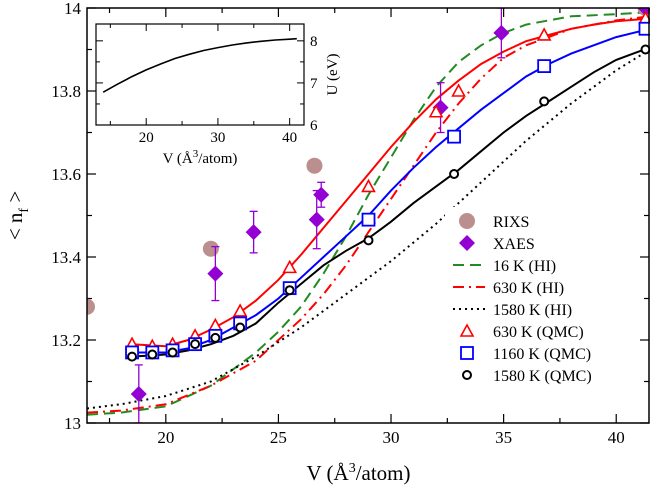 This screenshot has width=650, height=488. I want to click on legend-label-16-k-hi: 16 K (HI), so click(524, 266).